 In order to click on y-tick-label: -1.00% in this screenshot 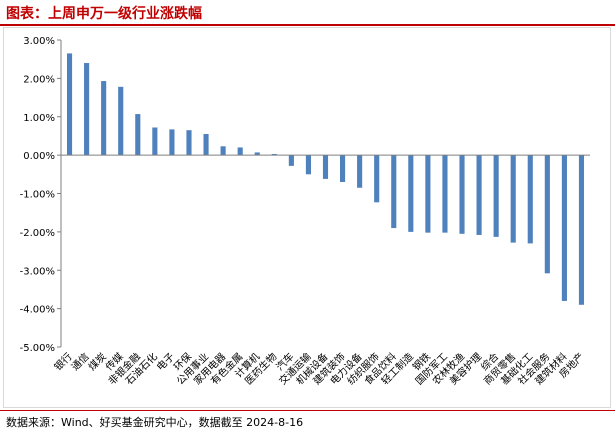, I will do `click(37, 195)`.